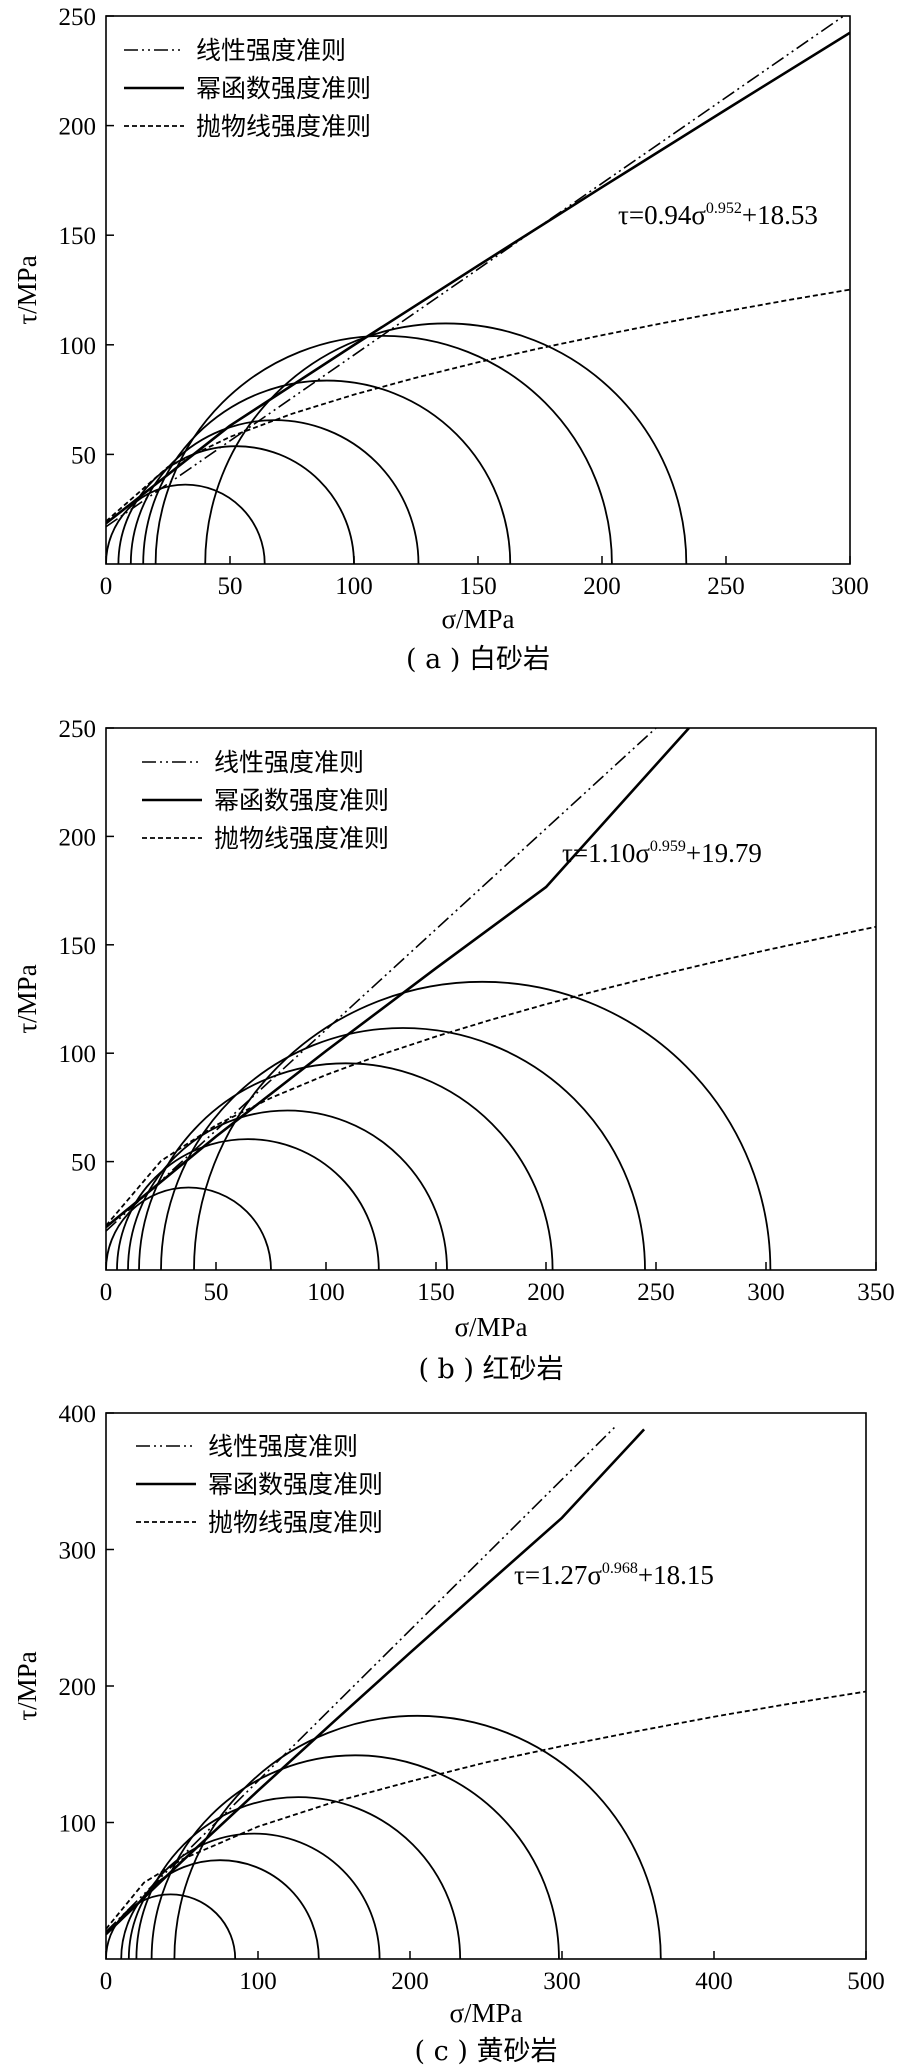  Describe the element at coordinates (558, 1575) in the screenshot. I see `equation-prefix: τ=1.27σ` at that location.